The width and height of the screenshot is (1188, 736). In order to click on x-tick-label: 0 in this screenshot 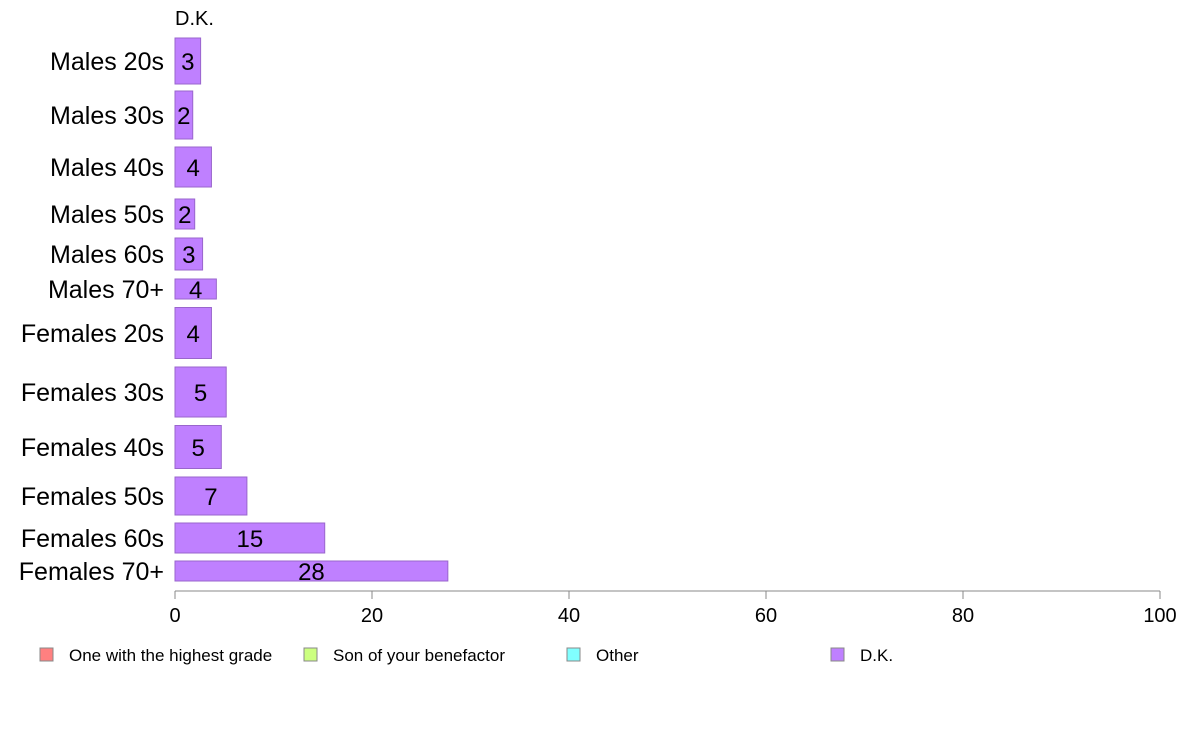, I will do `click(174, 616)`.